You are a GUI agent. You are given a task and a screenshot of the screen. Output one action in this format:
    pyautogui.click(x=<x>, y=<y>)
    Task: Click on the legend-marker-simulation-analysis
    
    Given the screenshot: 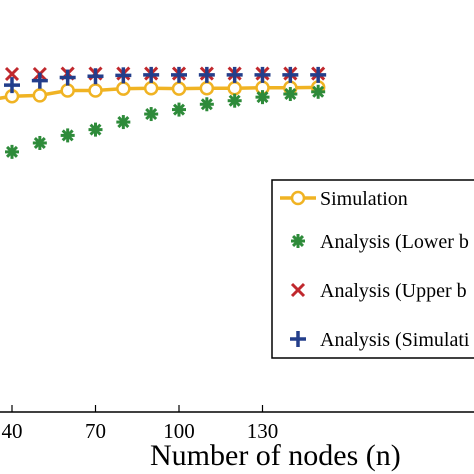 What is the action you would take?
    pyautogui.click(x=298, y=339)
    